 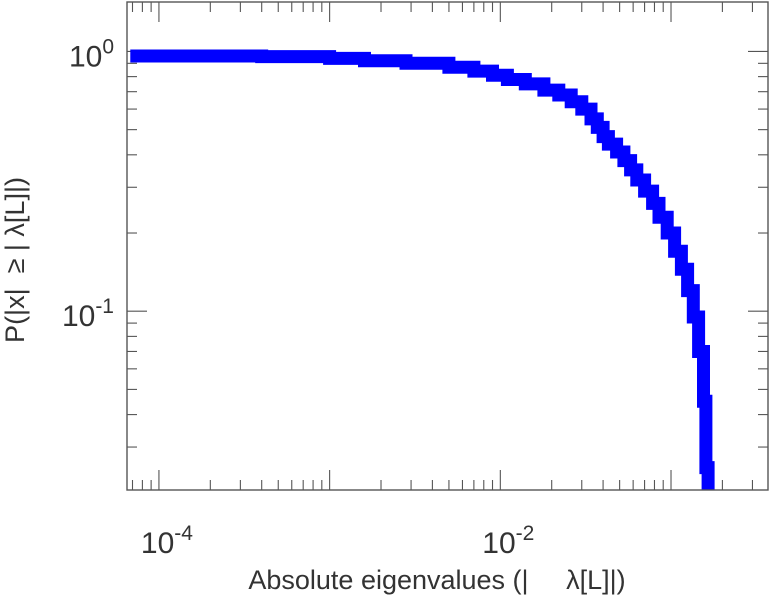 I want to click on y-tick-label: 10⁰, so click(x=91, y=54).